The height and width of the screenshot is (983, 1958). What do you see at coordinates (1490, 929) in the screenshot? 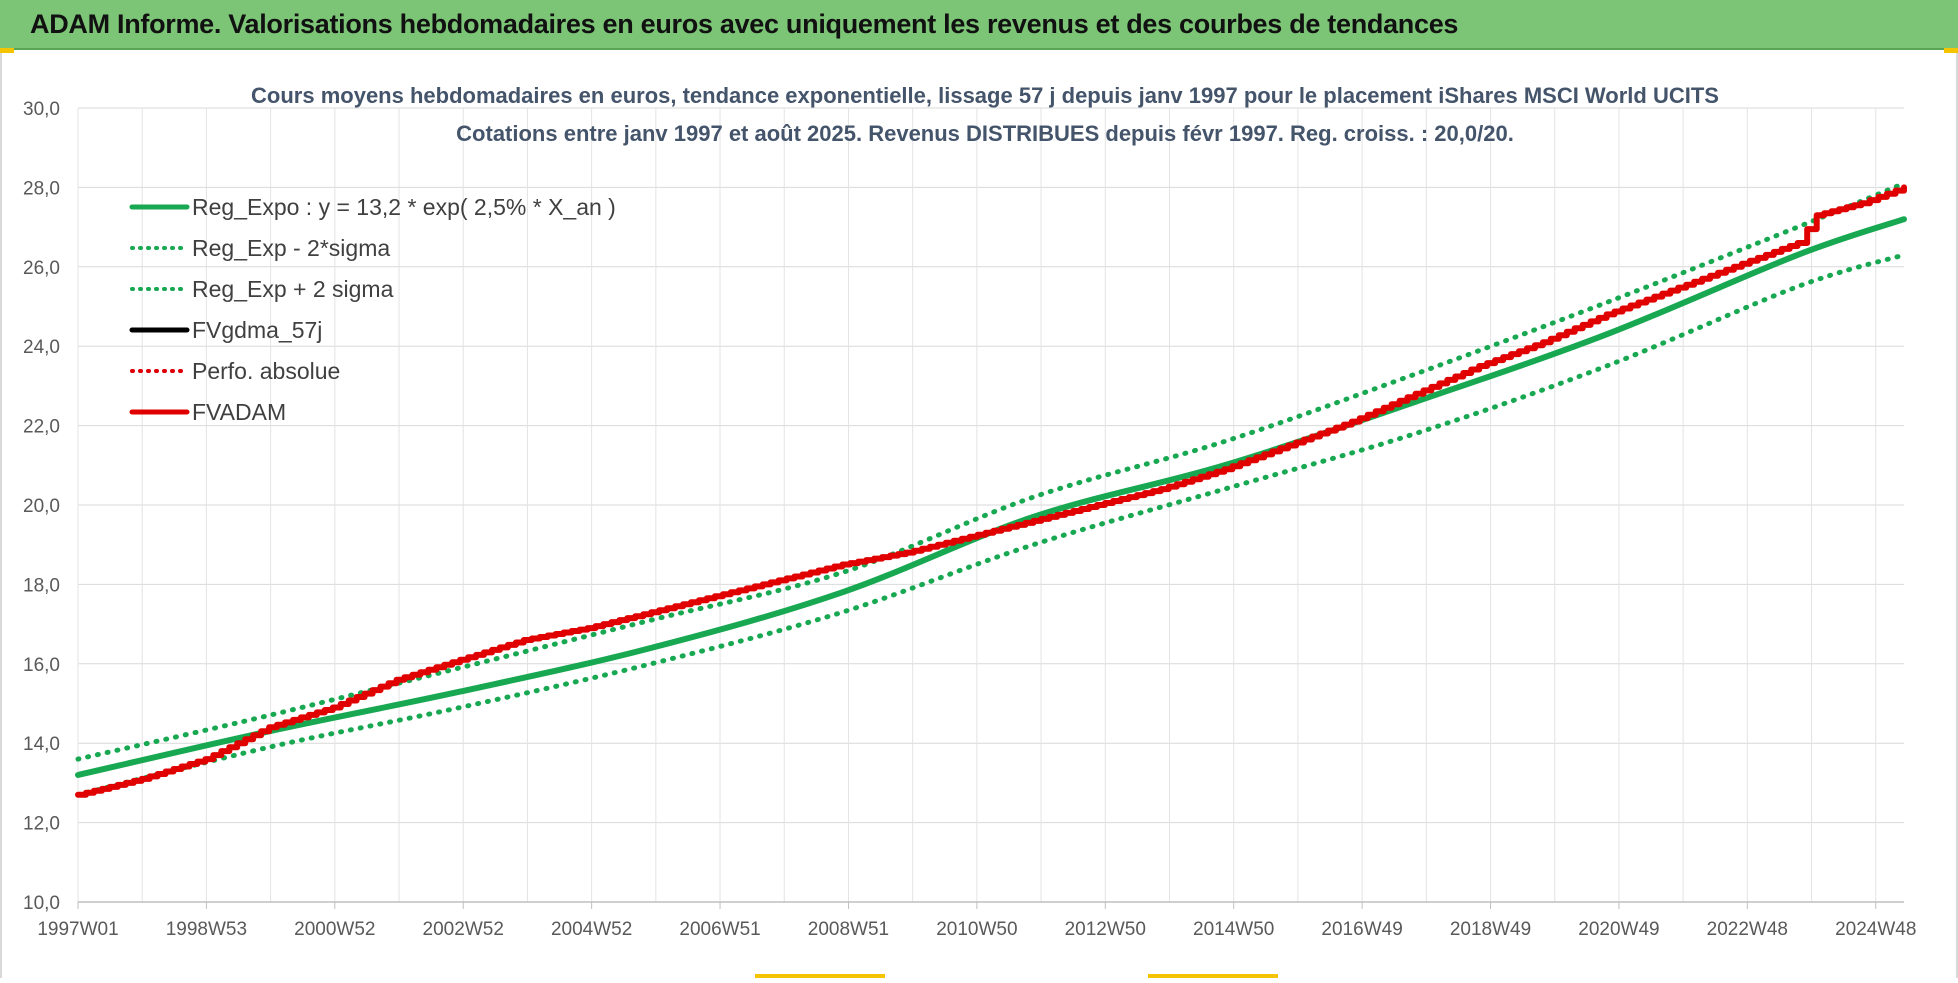
I see `x-tick-label: 2018W49` at bounding box center [1490, 929].